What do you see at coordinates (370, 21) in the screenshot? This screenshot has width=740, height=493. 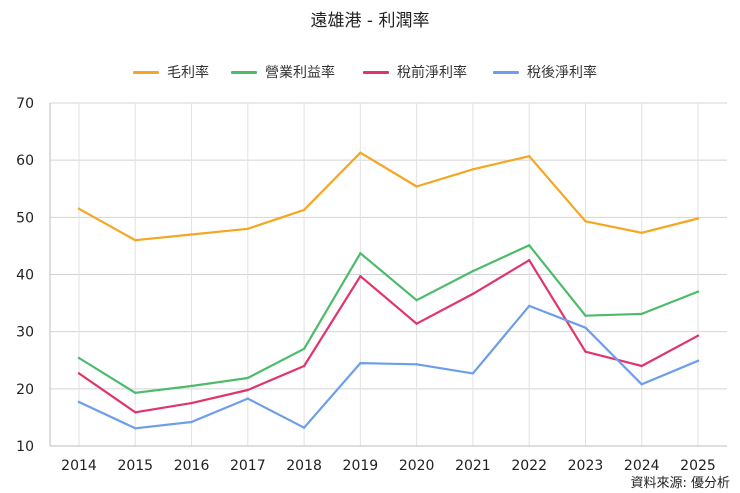 I see `chart-title: 遠雄港 - 利潤率` at bounding box center [370, 21].